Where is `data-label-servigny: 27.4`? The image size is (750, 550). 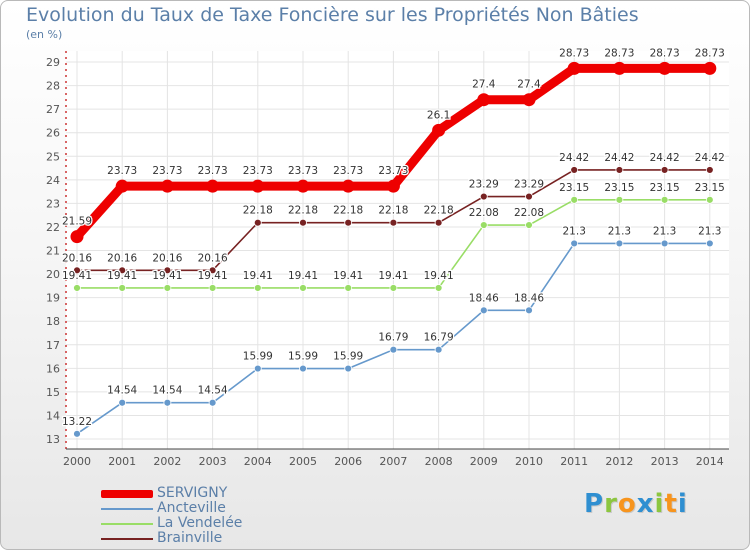 data-label-servigny: 27.4 is located at coordinates (484, 85).